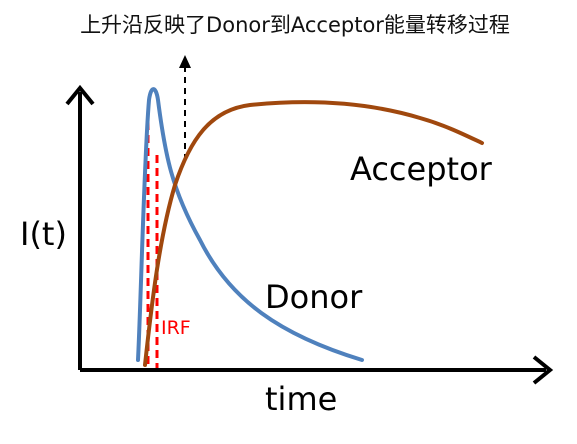 This screenshot has width=577, height=444. What do you see at coordinates (543, 370) in the screenshot?
I see `x-axis-arrowhead` at bounding box center [543, 370].